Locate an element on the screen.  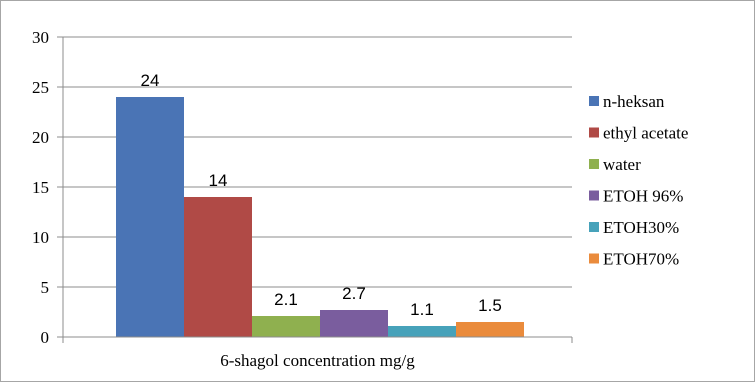
legend-entry: ethyl acetate is located at coordinates (645, 133).